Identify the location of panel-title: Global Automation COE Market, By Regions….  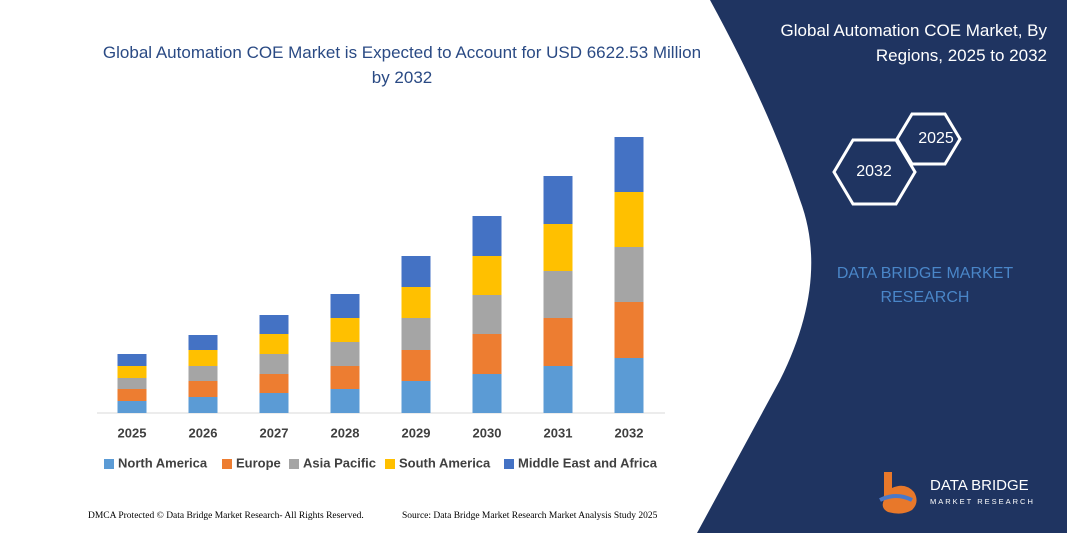
(913, 43).